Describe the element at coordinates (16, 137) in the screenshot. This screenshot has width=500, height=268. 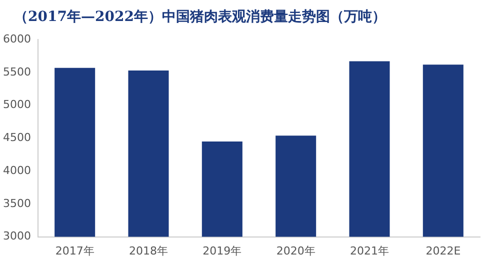
I see `y-tick-label: 4500` at that location.